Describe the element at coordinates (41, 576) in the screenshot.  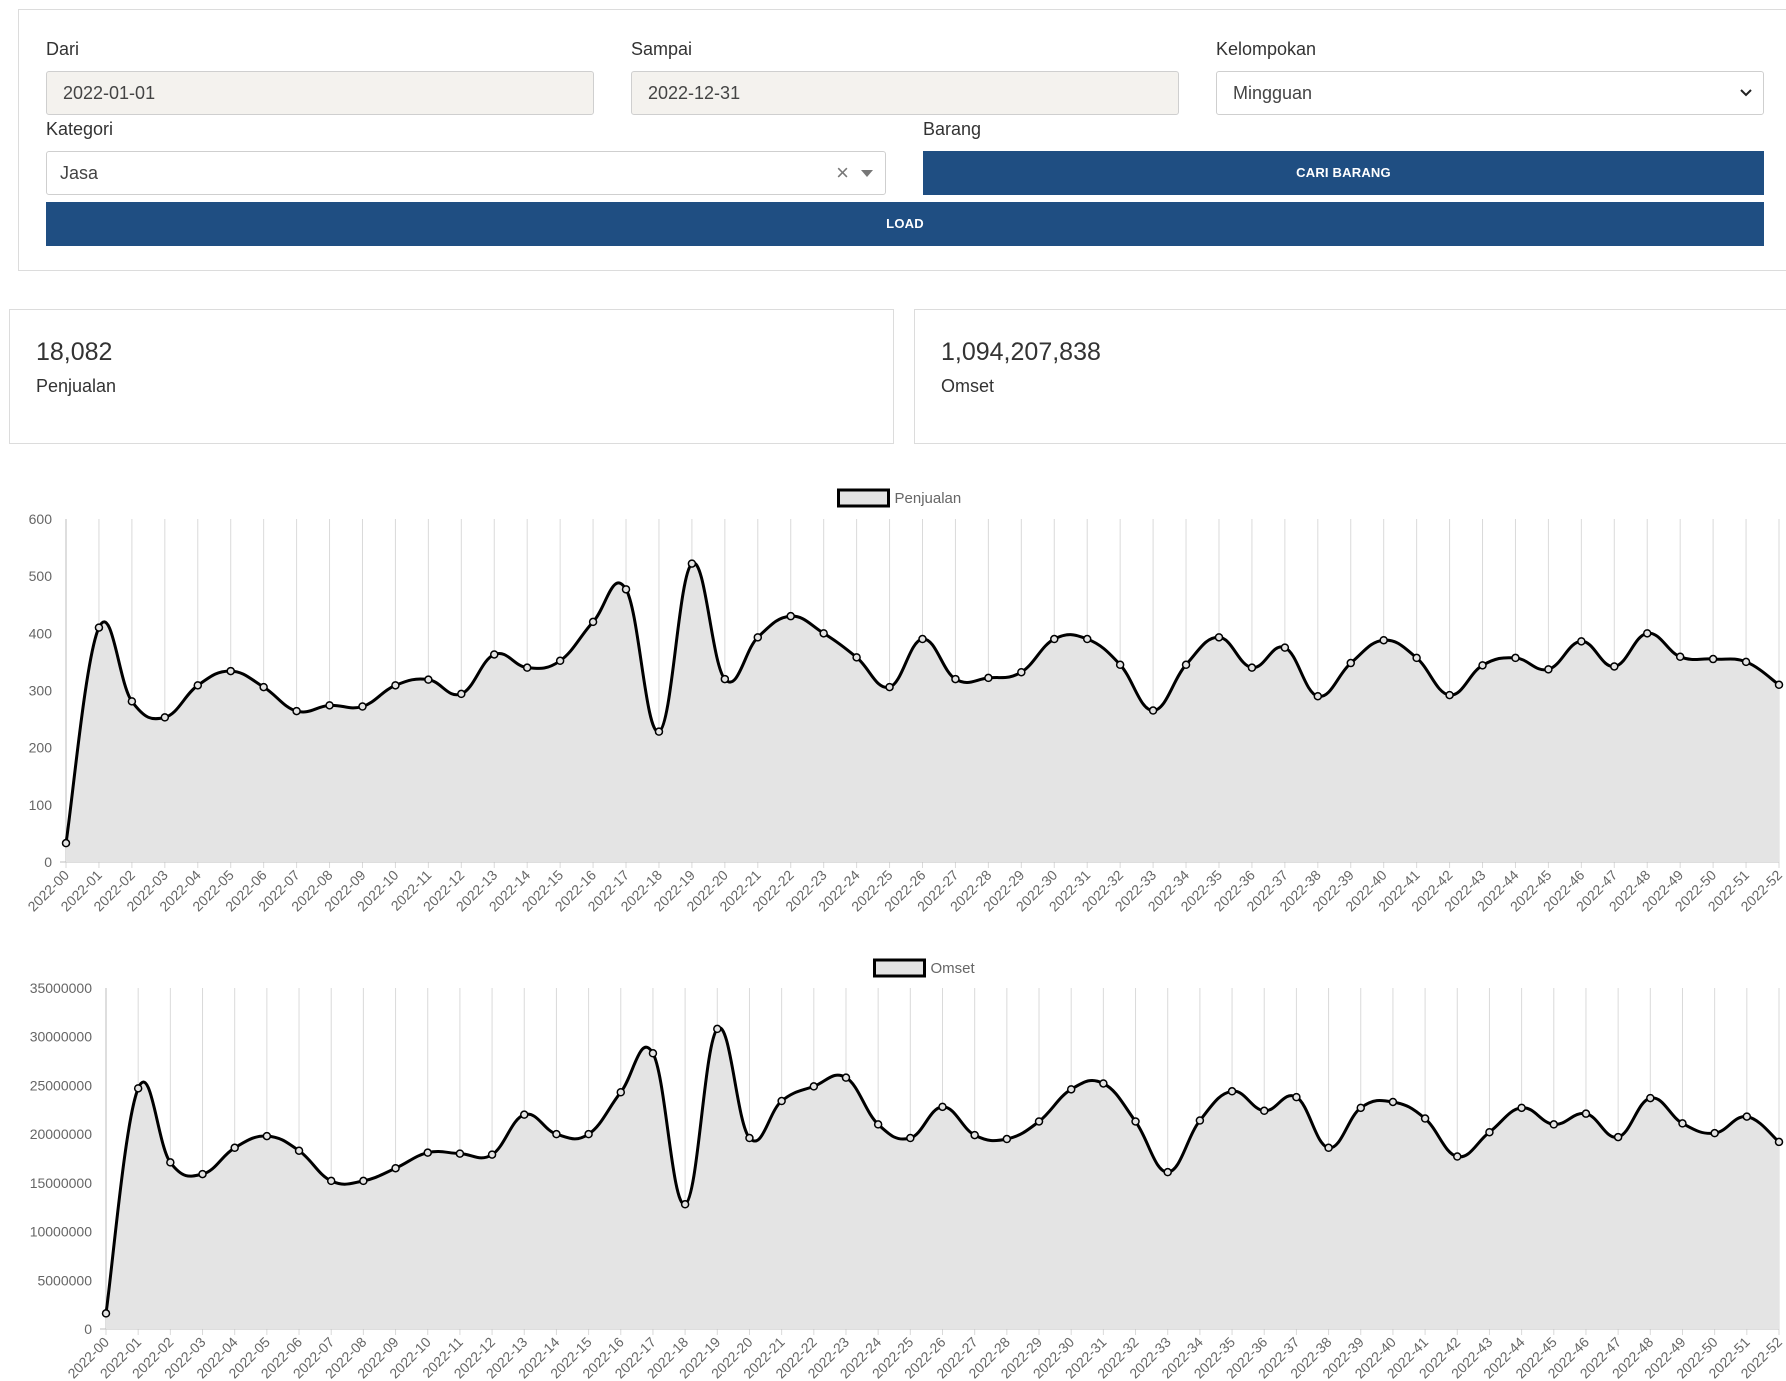
I see `y-tick-label: 500` at that location.